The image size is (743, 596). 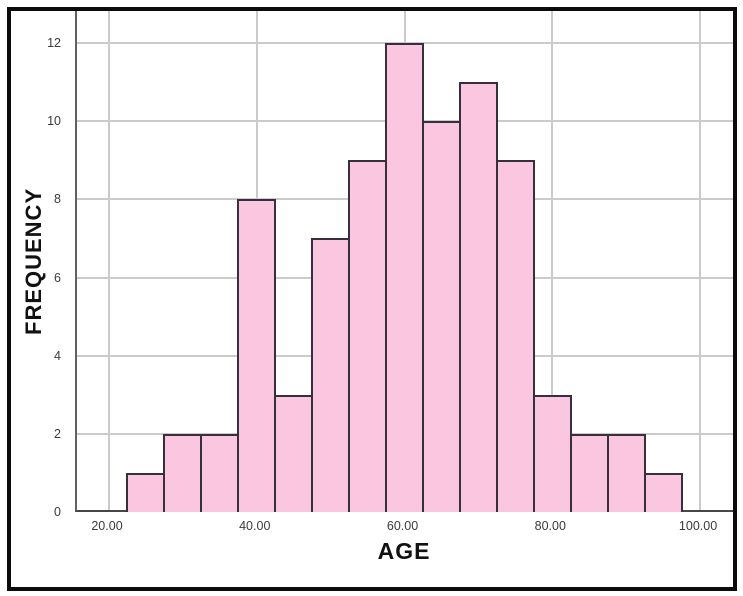 What do you see at coordinates (404, 551) in the screenshot?
I see `x-axis-title: AGE` at bounding box center [404, 551].